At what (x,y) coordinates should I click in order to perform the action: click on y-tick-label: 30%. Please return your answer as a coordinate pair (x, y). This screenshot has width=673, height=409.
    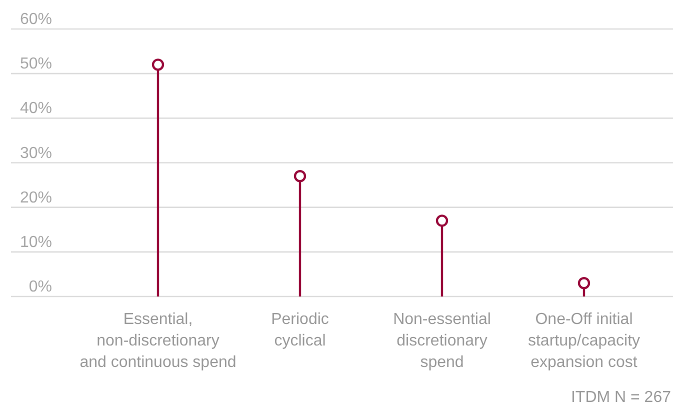
    Looking at the image, I should click on (36, 153).